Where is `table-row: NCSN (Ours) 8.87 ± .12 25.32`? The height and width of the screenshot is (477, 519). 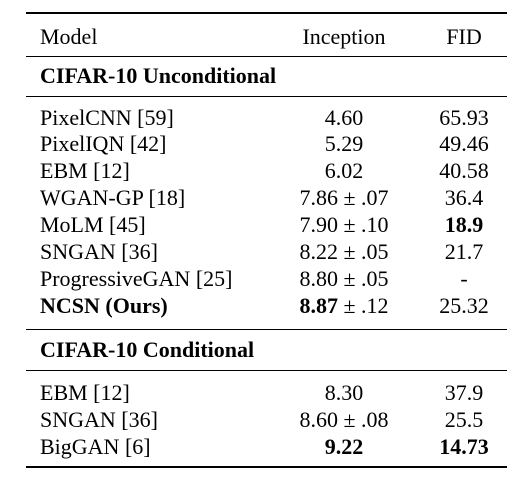 table-row: NCSN (Ours) 8.87 ± .12 25.32 is located at coordinates (259, 306).